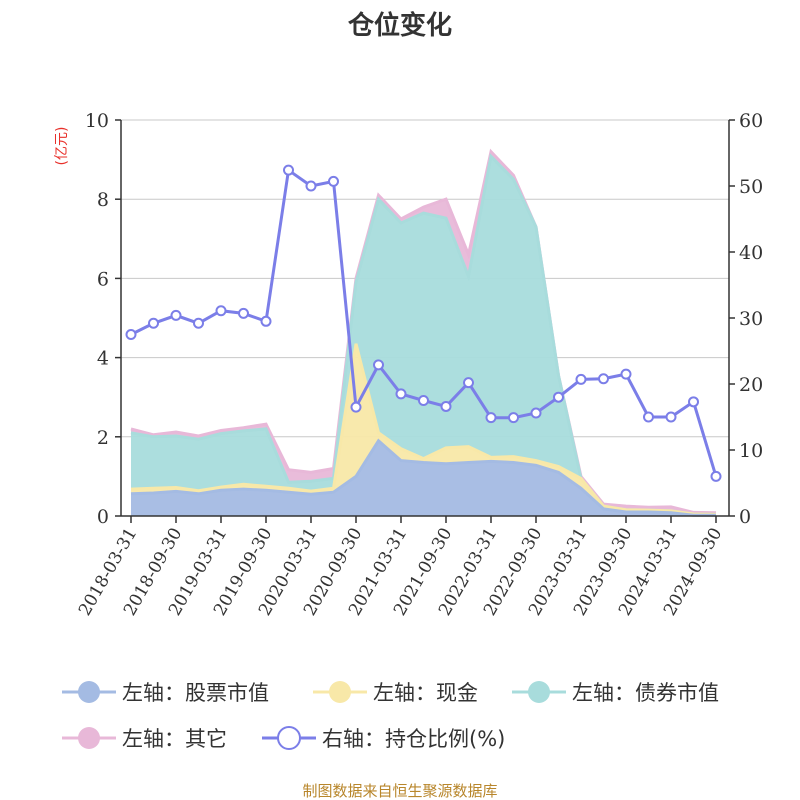 This screenshot has height=800, width=800. I want to click on left-tick-label: 4, so click(103, 359).